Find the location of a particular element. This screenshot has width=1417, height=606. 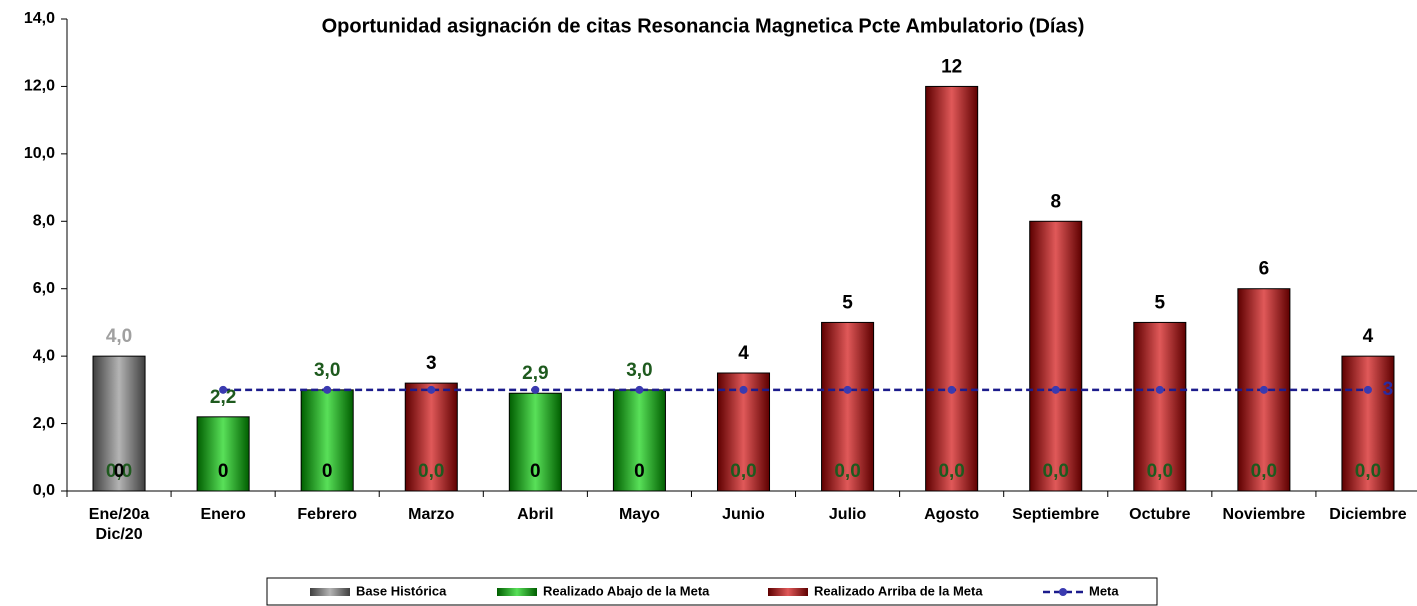

y-tick-label: 2,0 is located at coordinates (44, 423).